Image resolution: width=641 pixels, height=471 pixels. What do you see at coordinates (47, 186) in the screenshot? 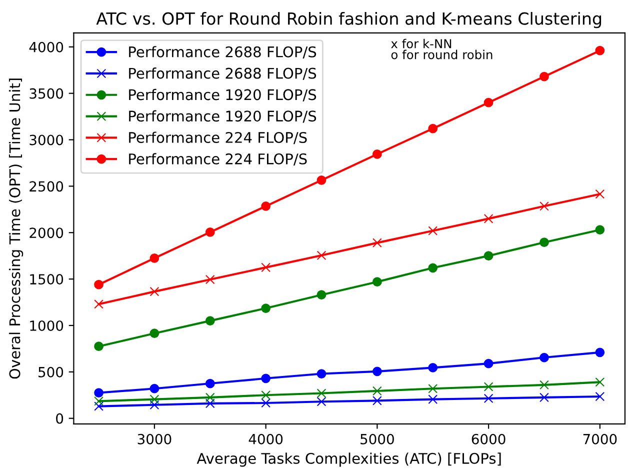
I see `y-tick-label: 2500` at bounding box center [47, 186].